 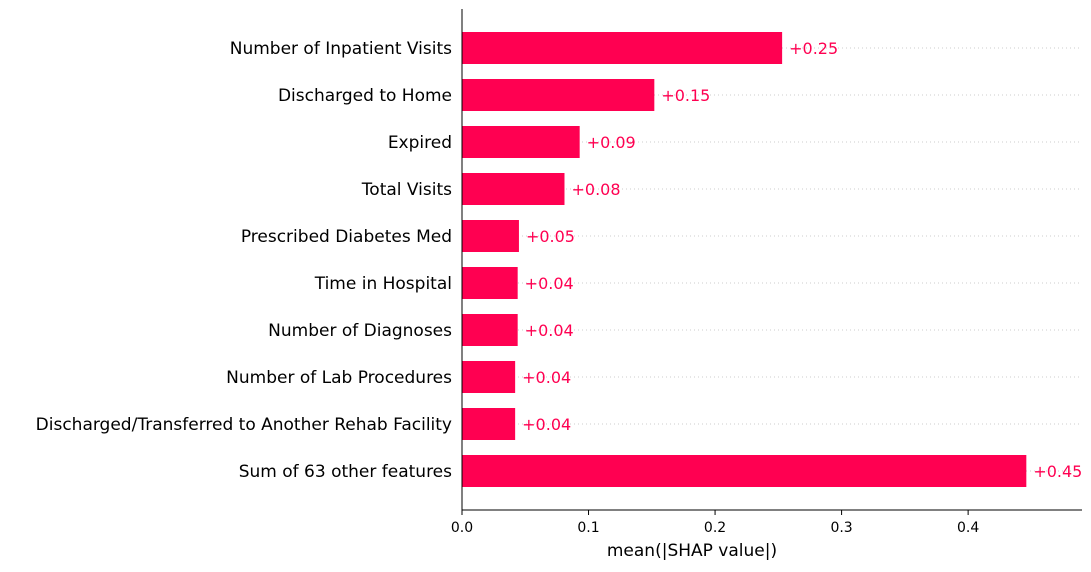 What do you see at coordinates (346, 237) in the screenshot?
I see `feature-label: Prescribed Diabetes Med` at bounding box center [346, 237].